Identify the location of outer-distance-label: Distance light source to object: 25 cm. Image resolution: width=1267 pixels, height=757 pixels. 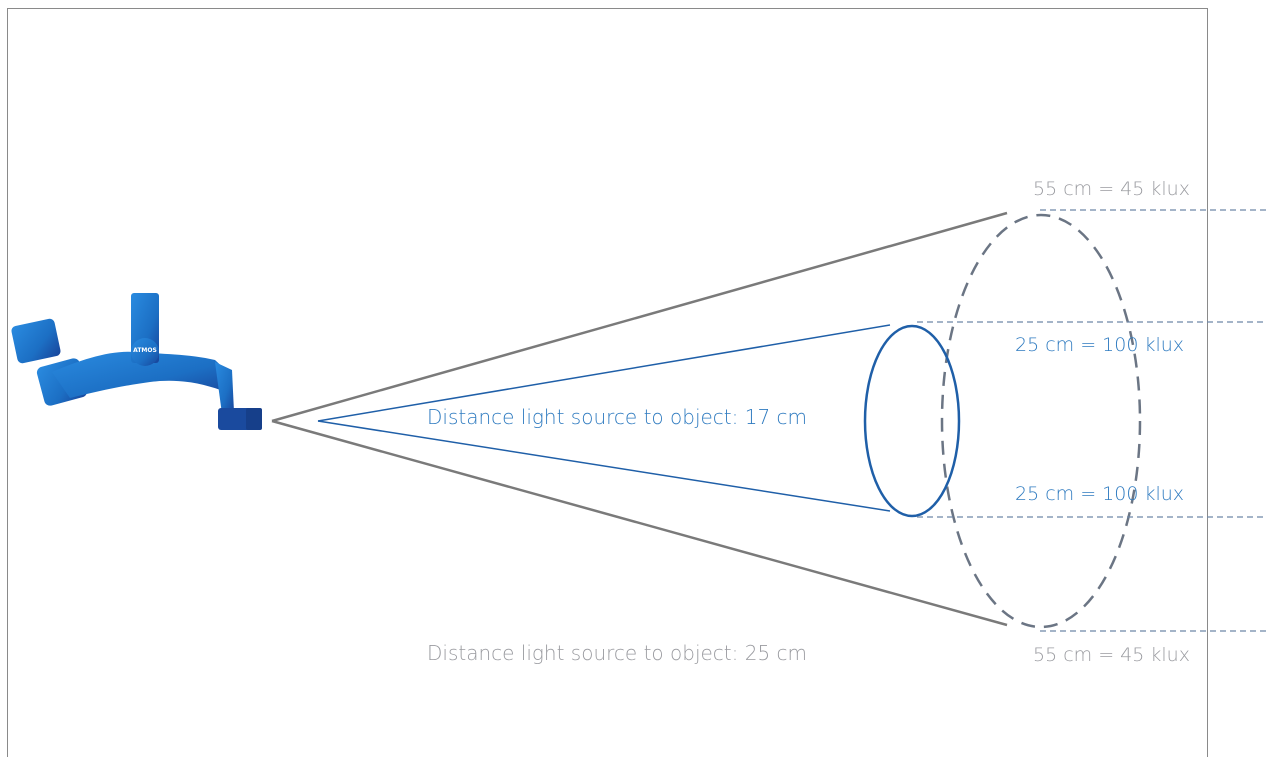
(617, 653).